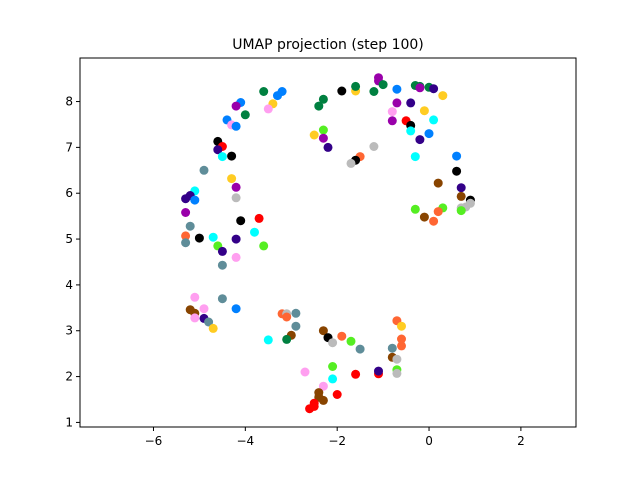 The width and height of the screenshot is (640, 480). I want to click on x-tick-label: −2, so click(337, 441).